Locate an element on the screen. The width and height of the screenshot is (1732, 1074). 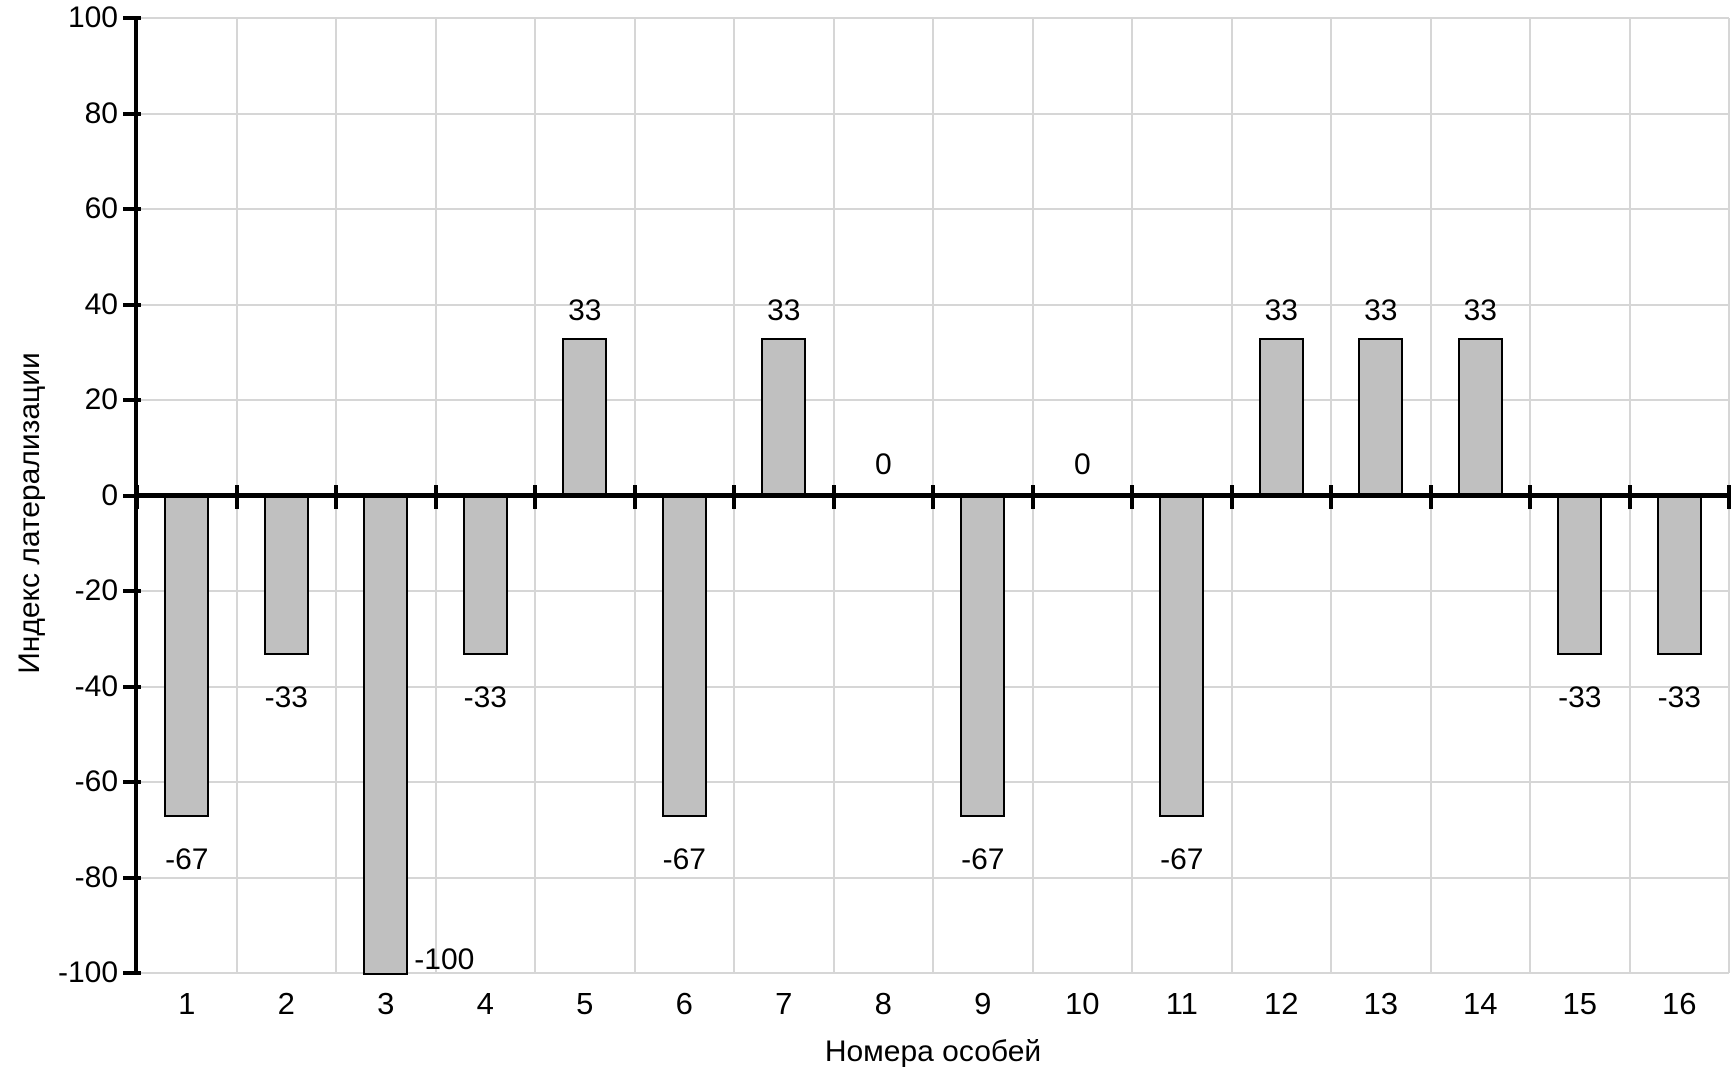
gridline-horizontal is located at coordinates (933, 973).